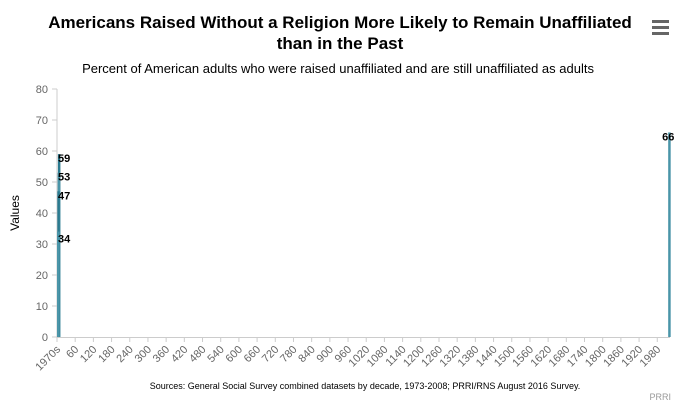 This screenshot has height=405, width=691. What do you see at coordinates (42, 307) in the screenshot?
I see `y-tick-label: 10` at bounding box center [42, 307].